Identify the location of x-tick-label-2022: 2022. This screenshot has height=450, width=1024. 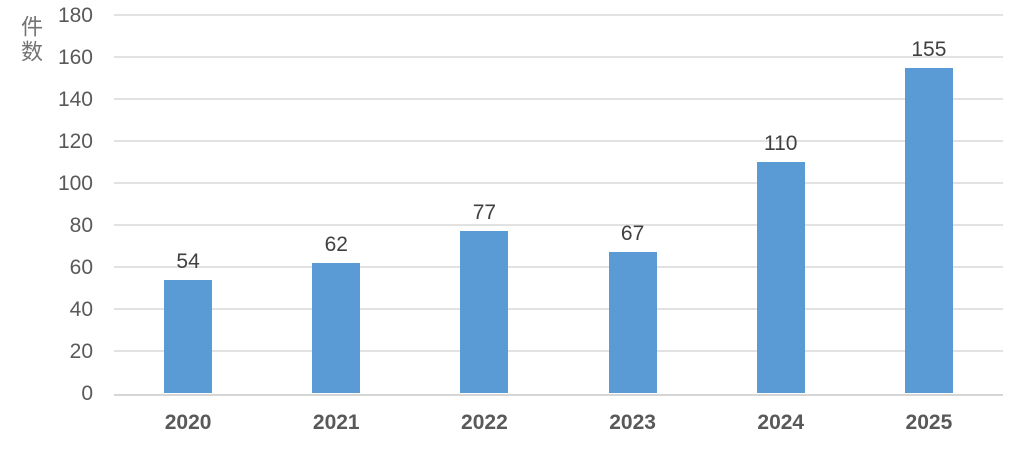
(484, 422).